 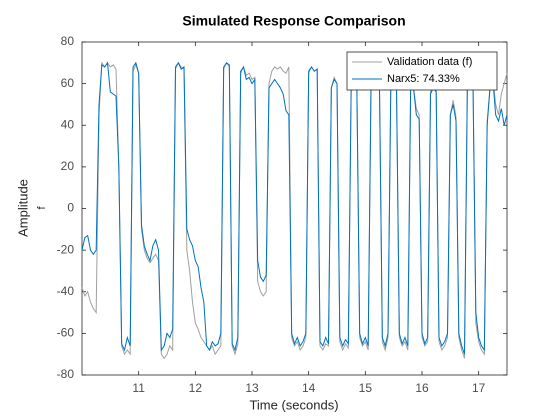 I want to click on y-tick-label: -20, so click(x=66, y=249).